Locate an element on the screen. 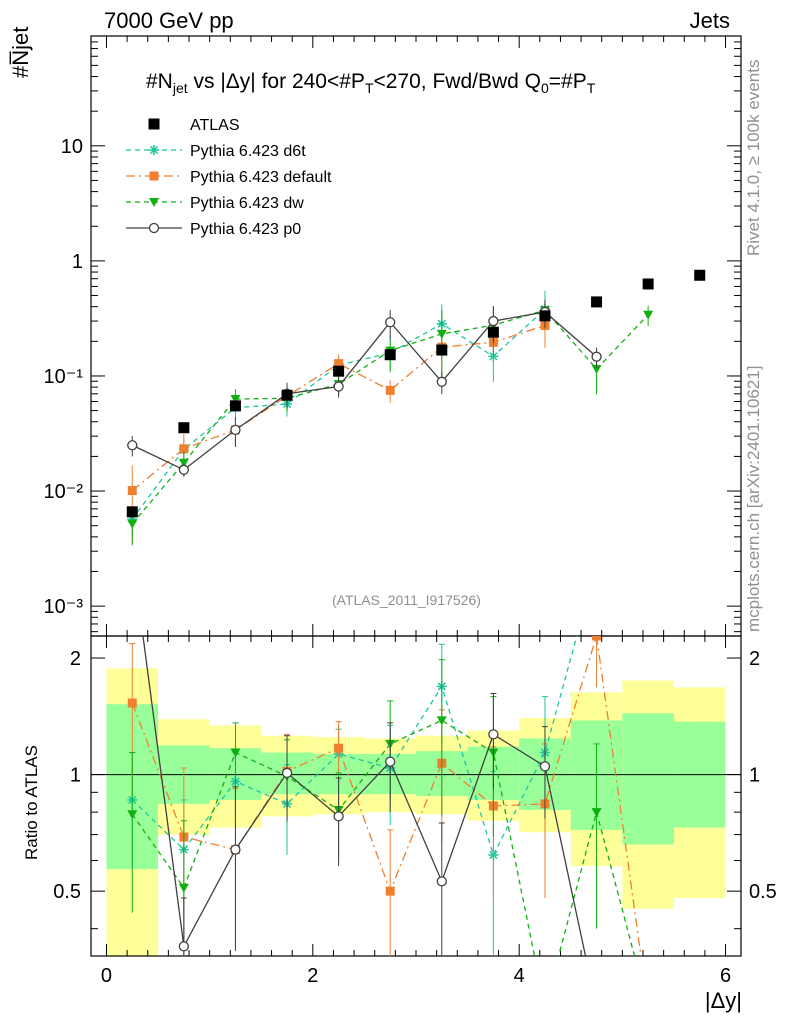 The height and width of the screenshot is (1024, 786). title-part-1: jet is located at coordinates (180, 88).